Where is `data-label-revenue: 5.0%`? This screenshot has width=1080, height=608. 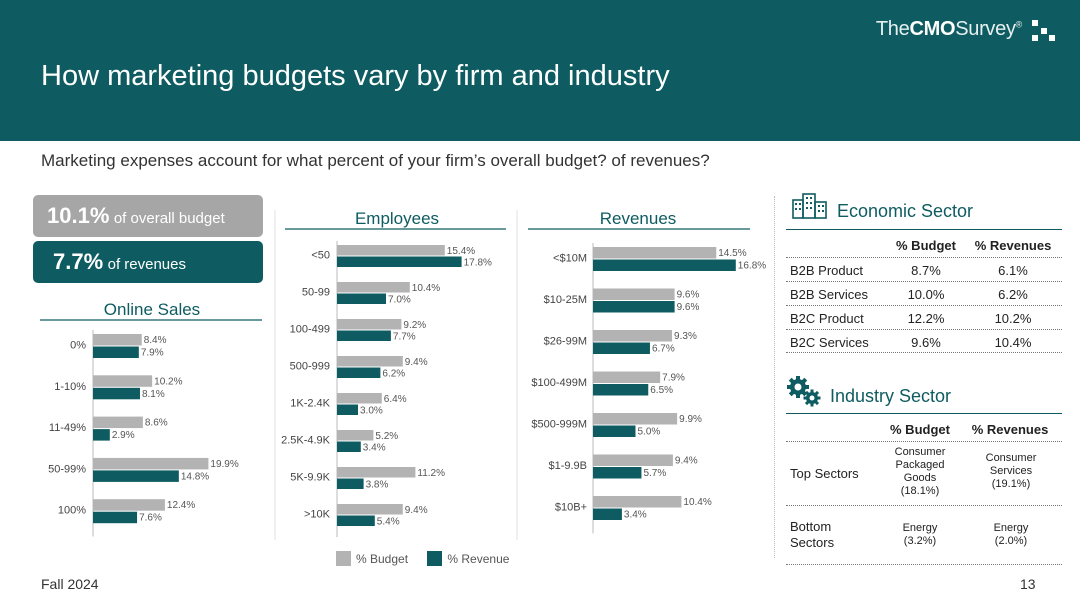
data-label-revenue: 5.0% is located at coordinates (649, 432).